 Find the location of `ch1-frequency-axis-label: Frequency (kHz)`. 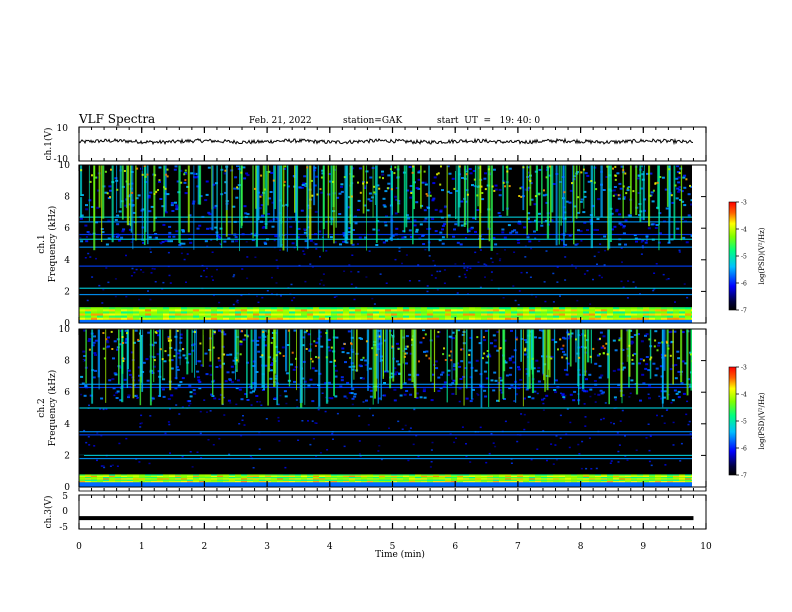

ch1-frequency-axis-label: Frequency (kHz) is located at coordinates (52, 244).